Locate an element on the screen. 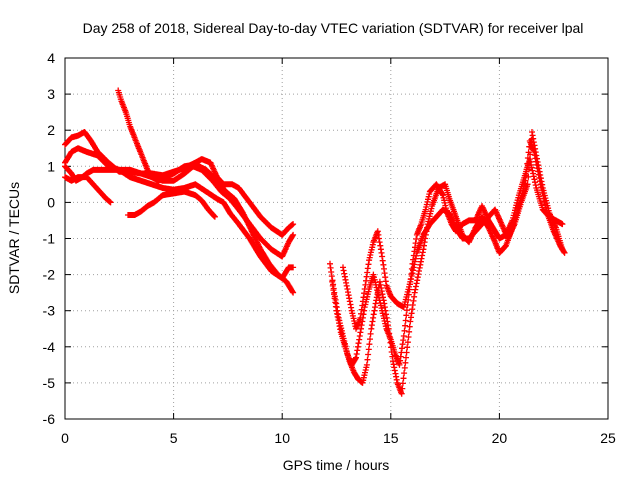 The width and height of the screenshot is (640, 480). x-tick-label: 25 is located at coordinates (608, 438).